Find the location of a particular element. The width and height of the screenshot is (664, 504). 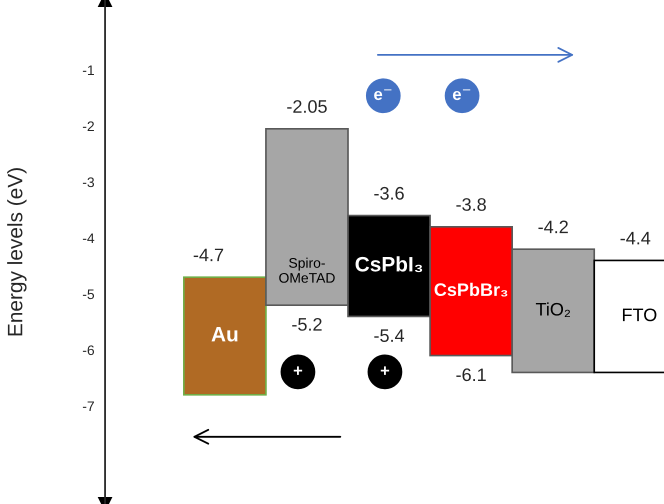

x-tick-label: CsPbBr₃ is located at coordinates (471, 289).